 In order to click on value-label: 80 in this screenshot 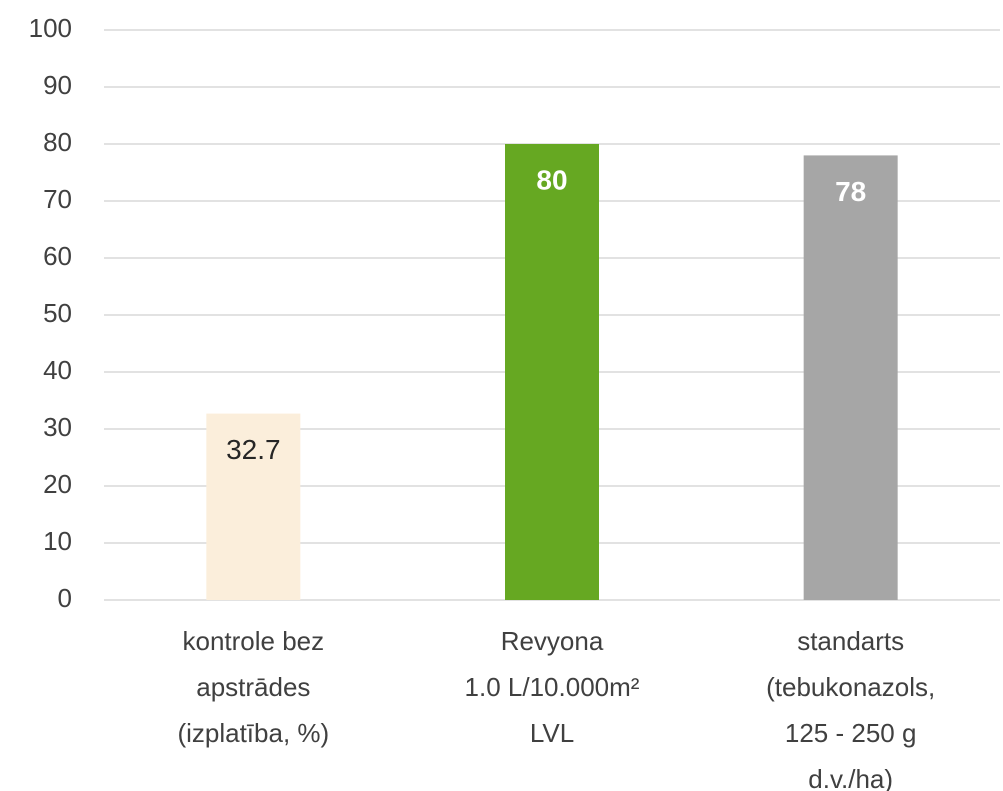, I will do `click(551, 179)`.